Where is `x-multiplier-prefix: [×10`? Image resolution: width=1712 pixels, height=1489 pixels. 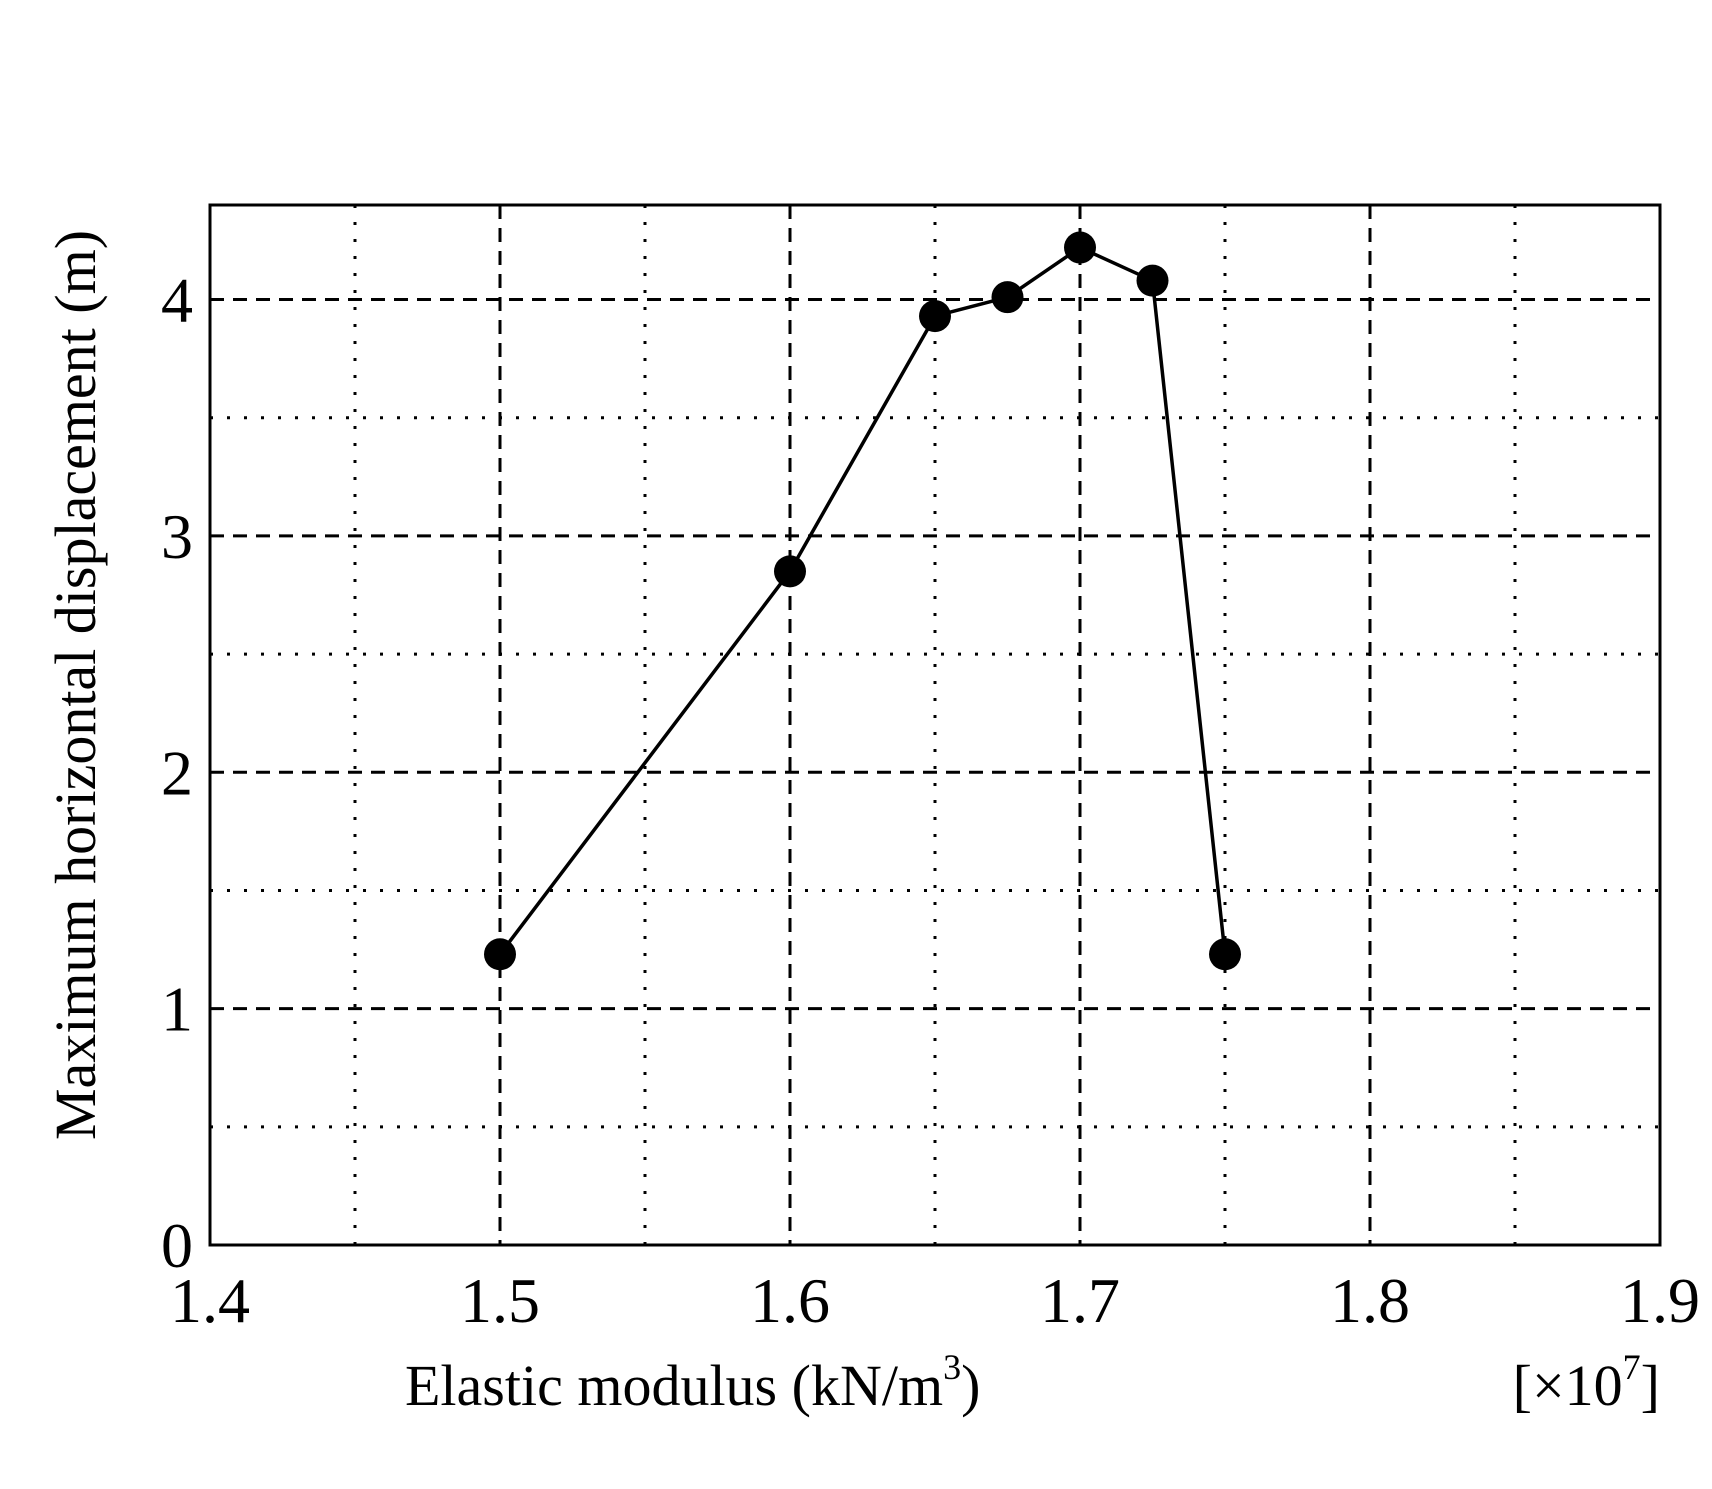
x-multiplier-prefix: [×10 is located at coordinates (1568, 1385).